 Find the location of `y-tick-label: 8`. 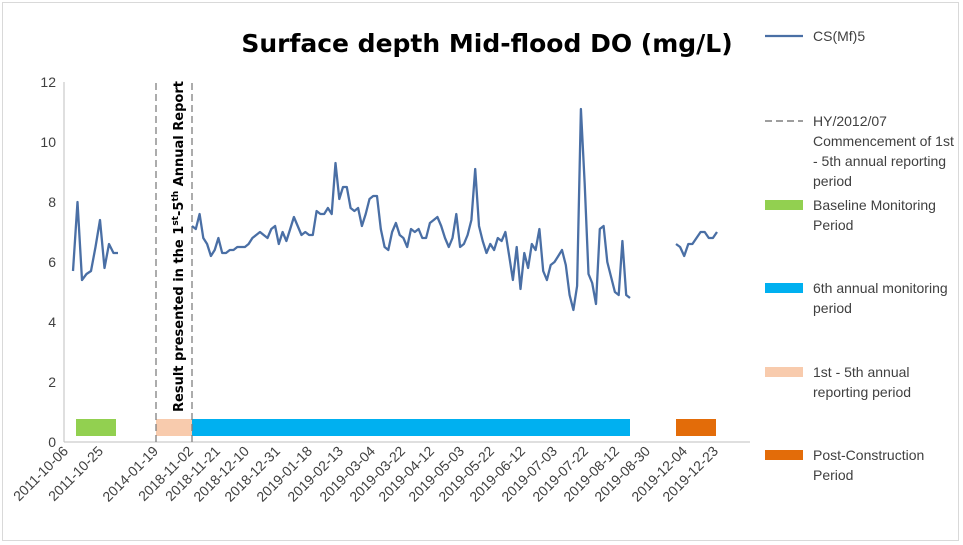

y-tick-label: 8 is located at coordinates (52, 202).